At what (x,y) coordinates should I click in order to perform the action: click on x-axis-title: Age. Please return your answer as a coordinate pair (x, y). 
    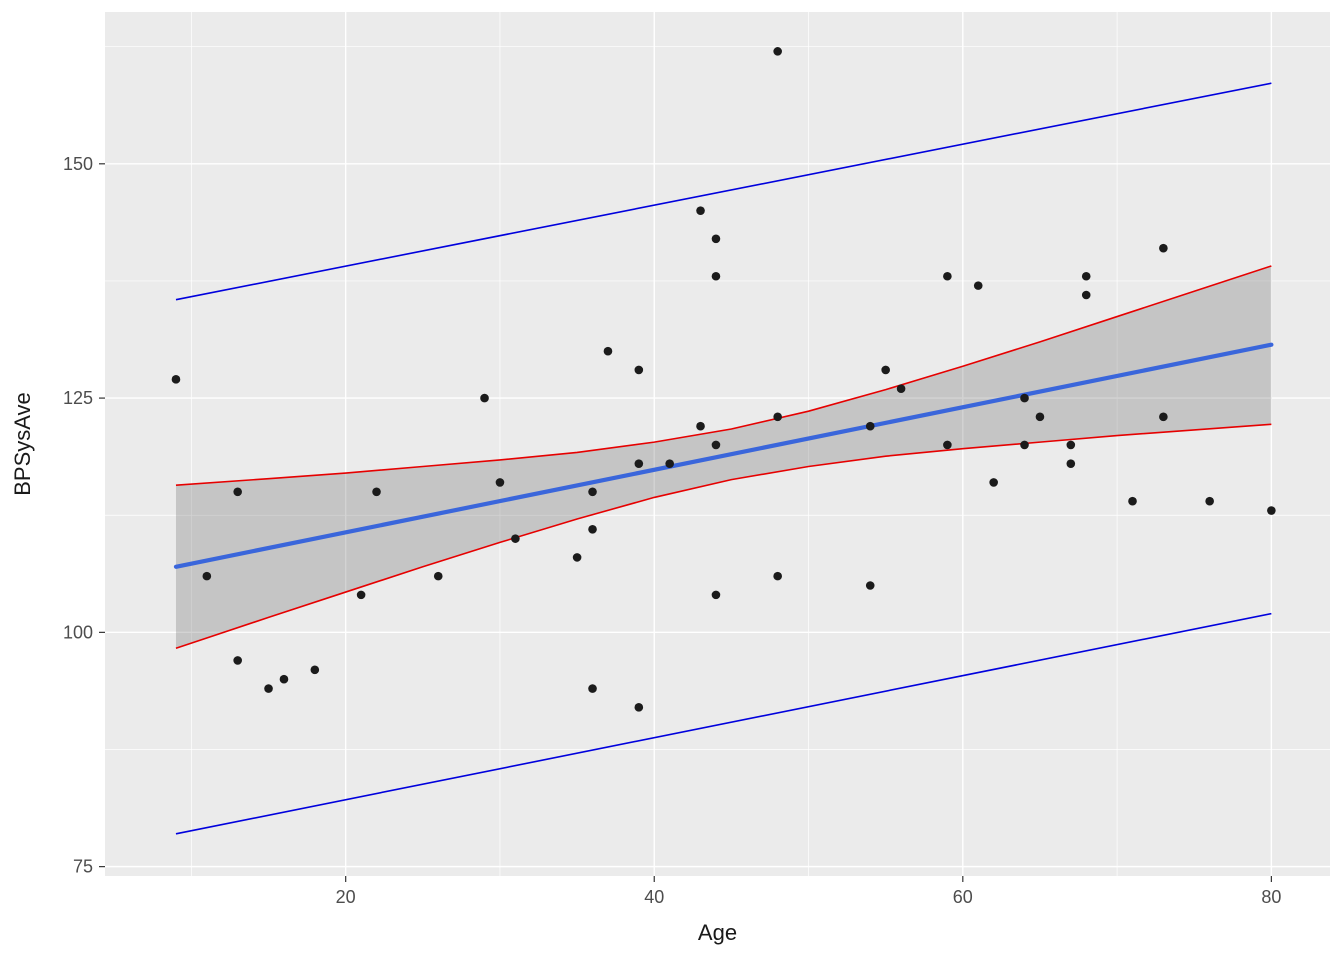
    Looking at the image, I should click on (717, 932).